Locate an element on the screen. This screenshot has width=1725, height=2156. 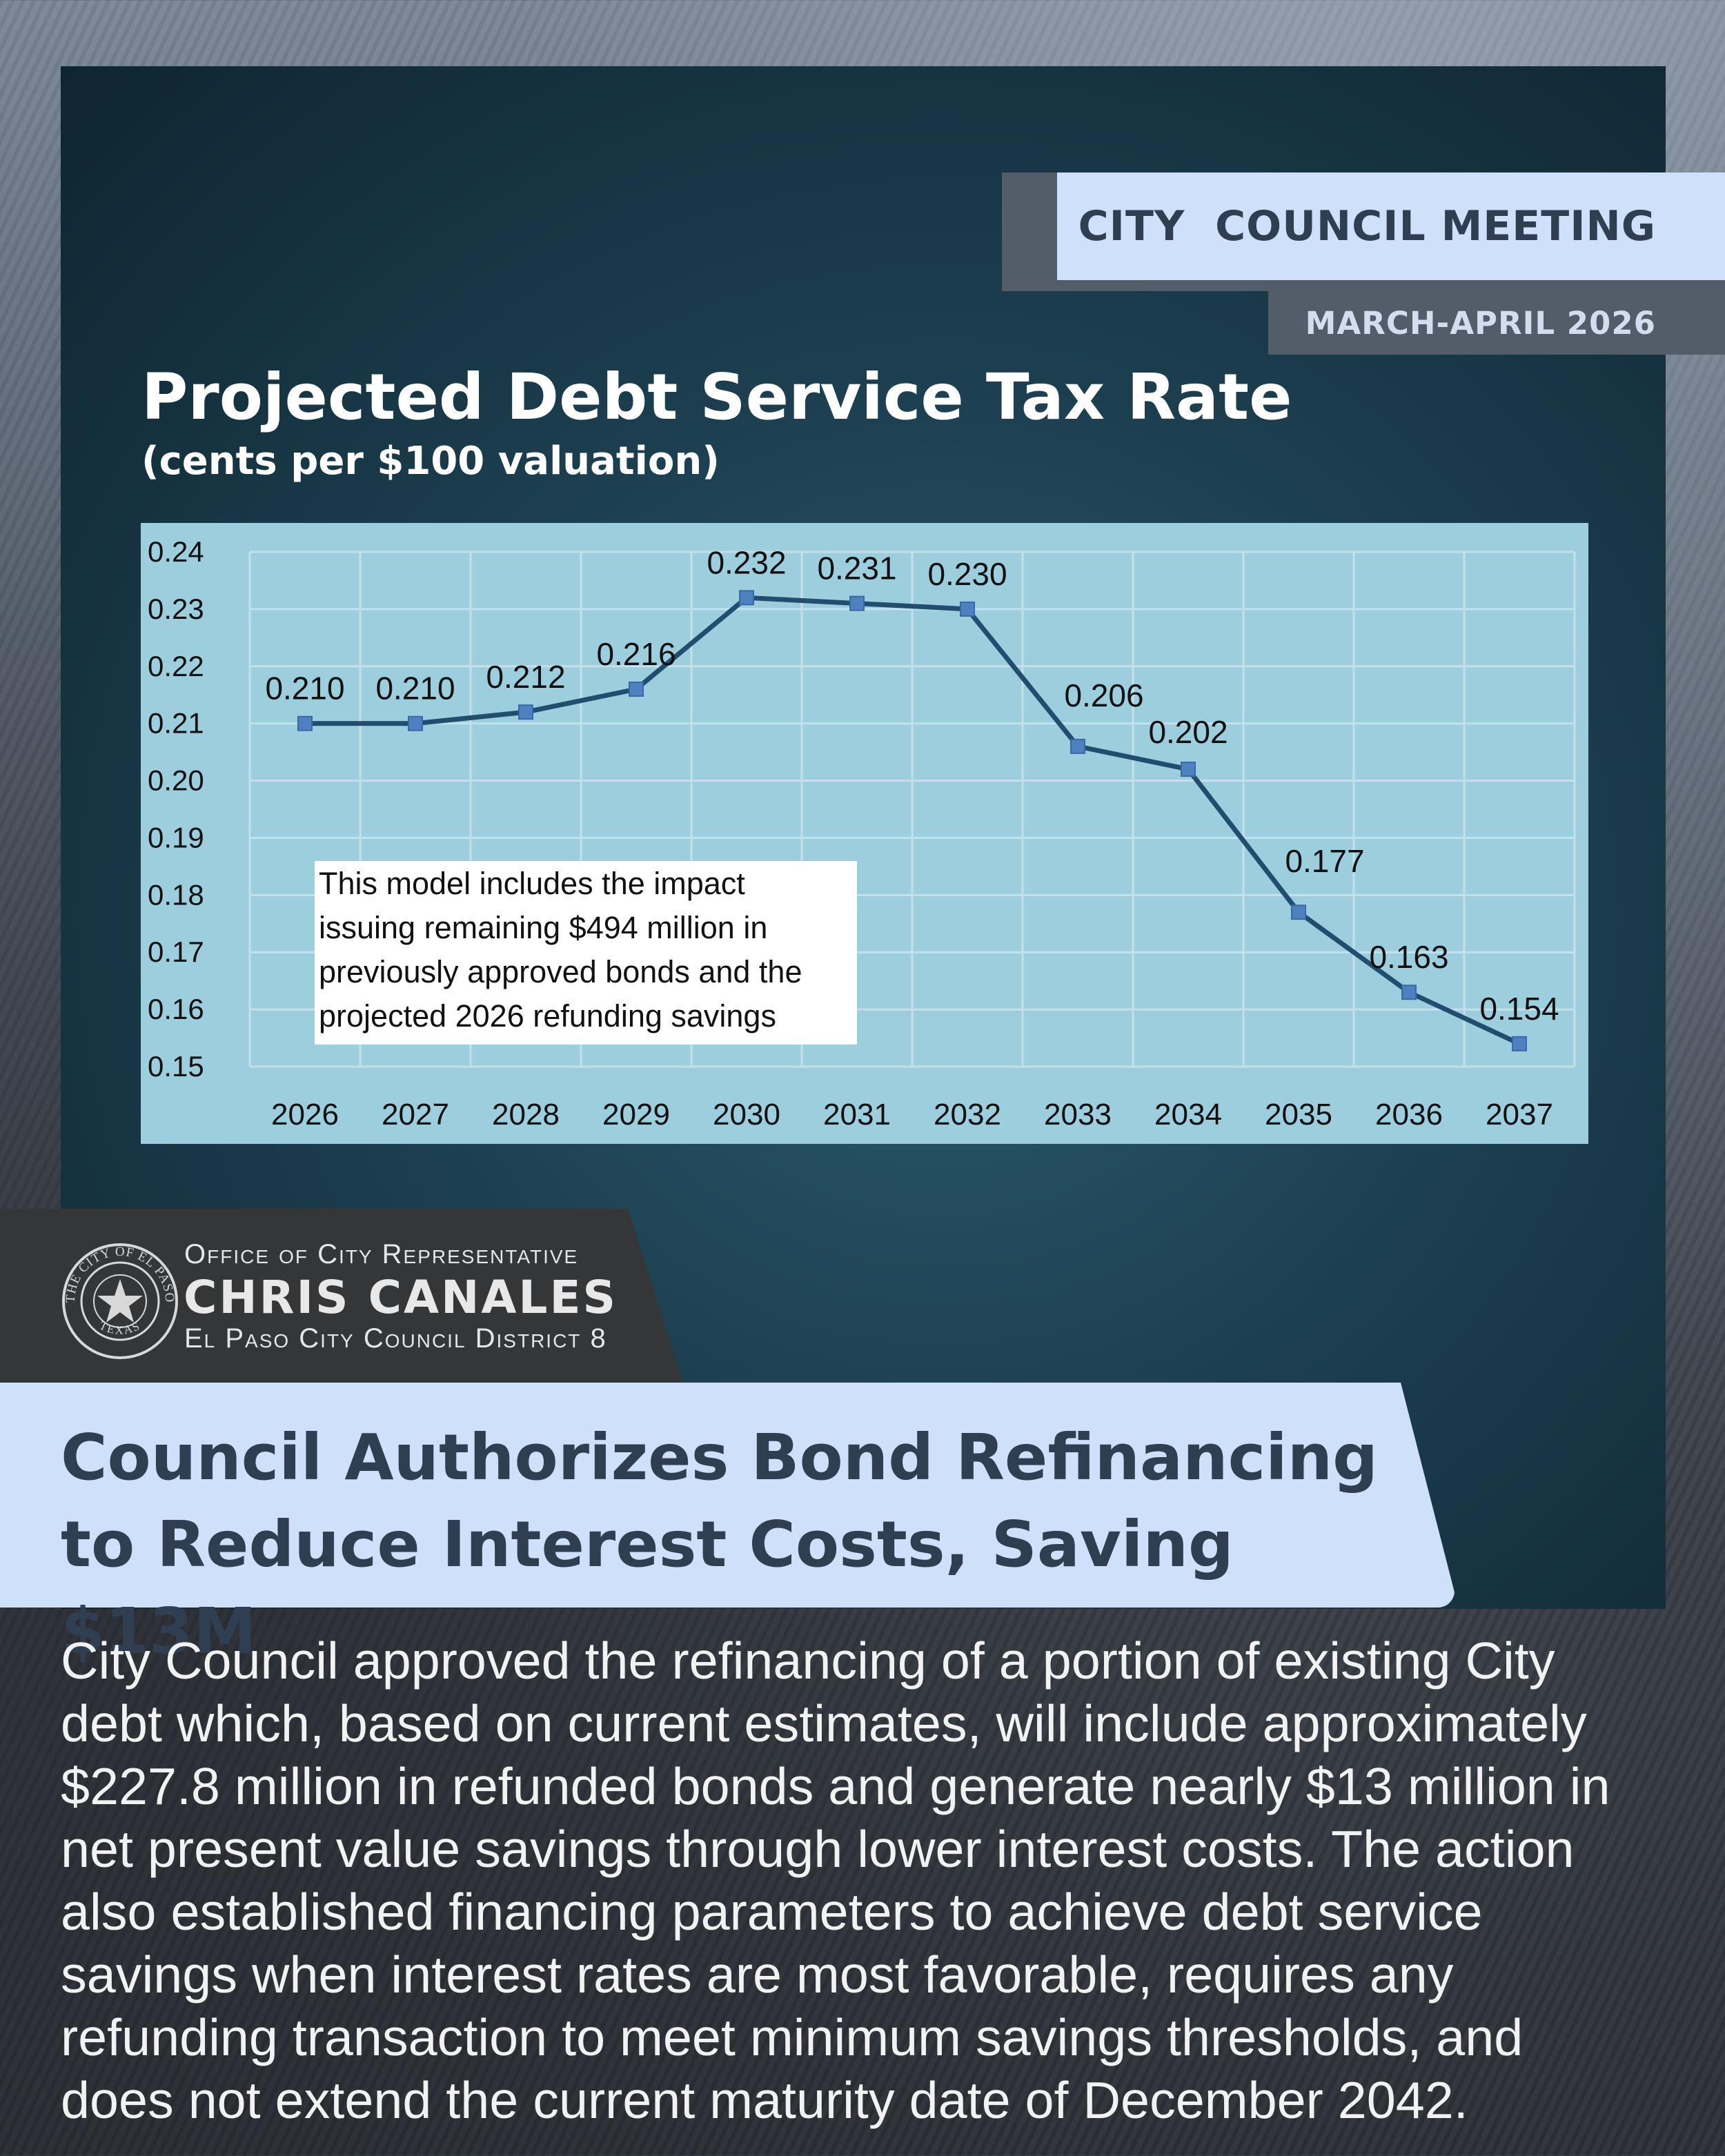
series-line is located at coordinates (913, 821).